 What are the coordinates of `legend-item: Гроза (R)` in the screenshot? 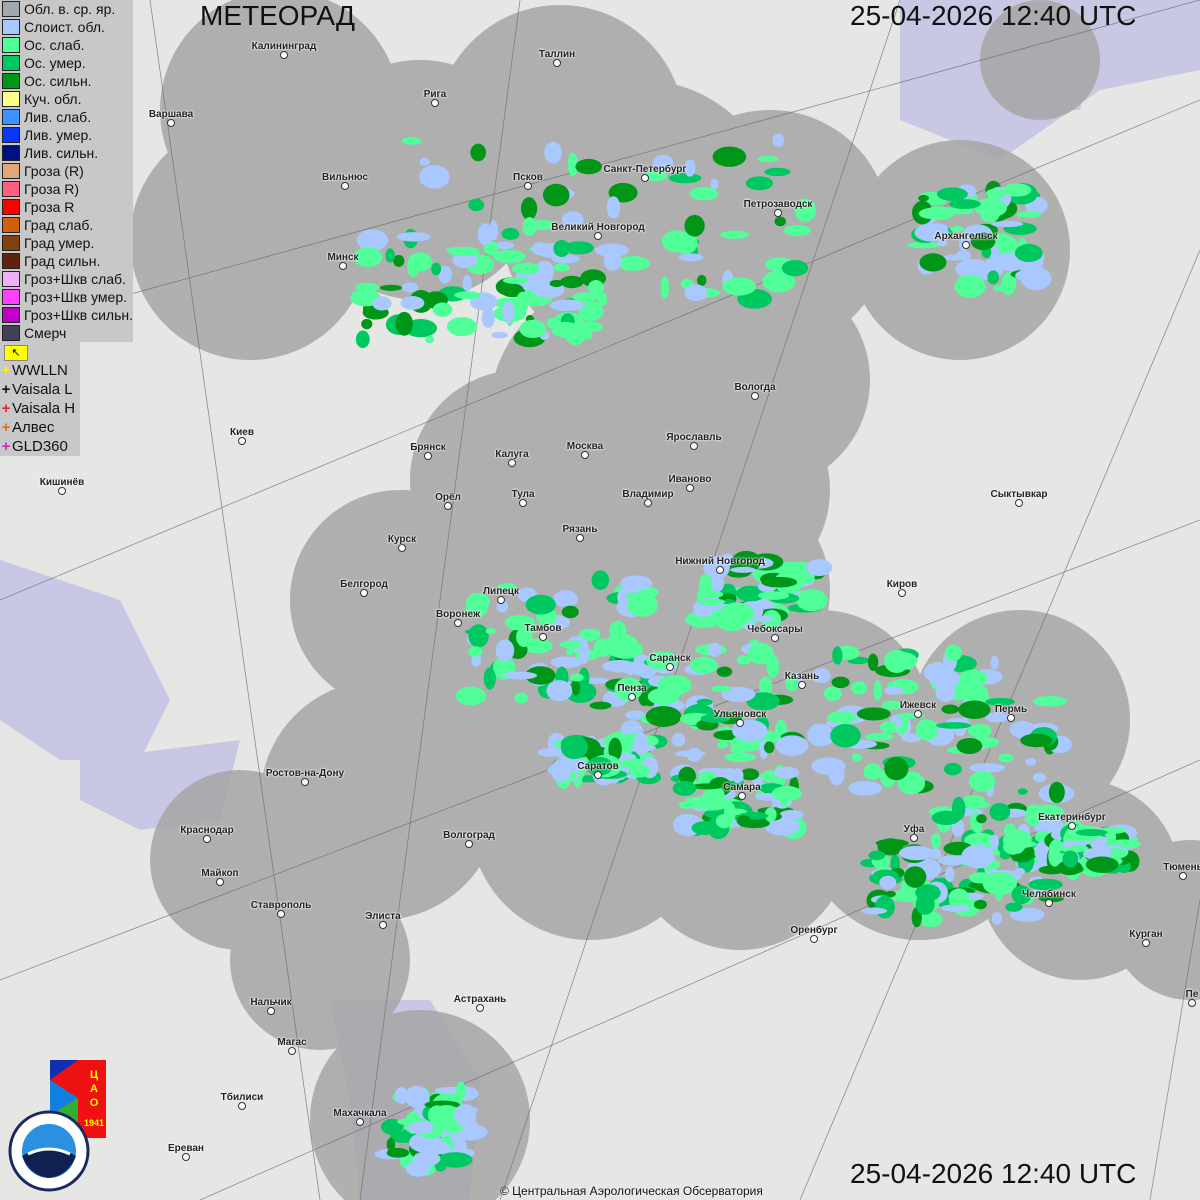 It's located at (66, 171).